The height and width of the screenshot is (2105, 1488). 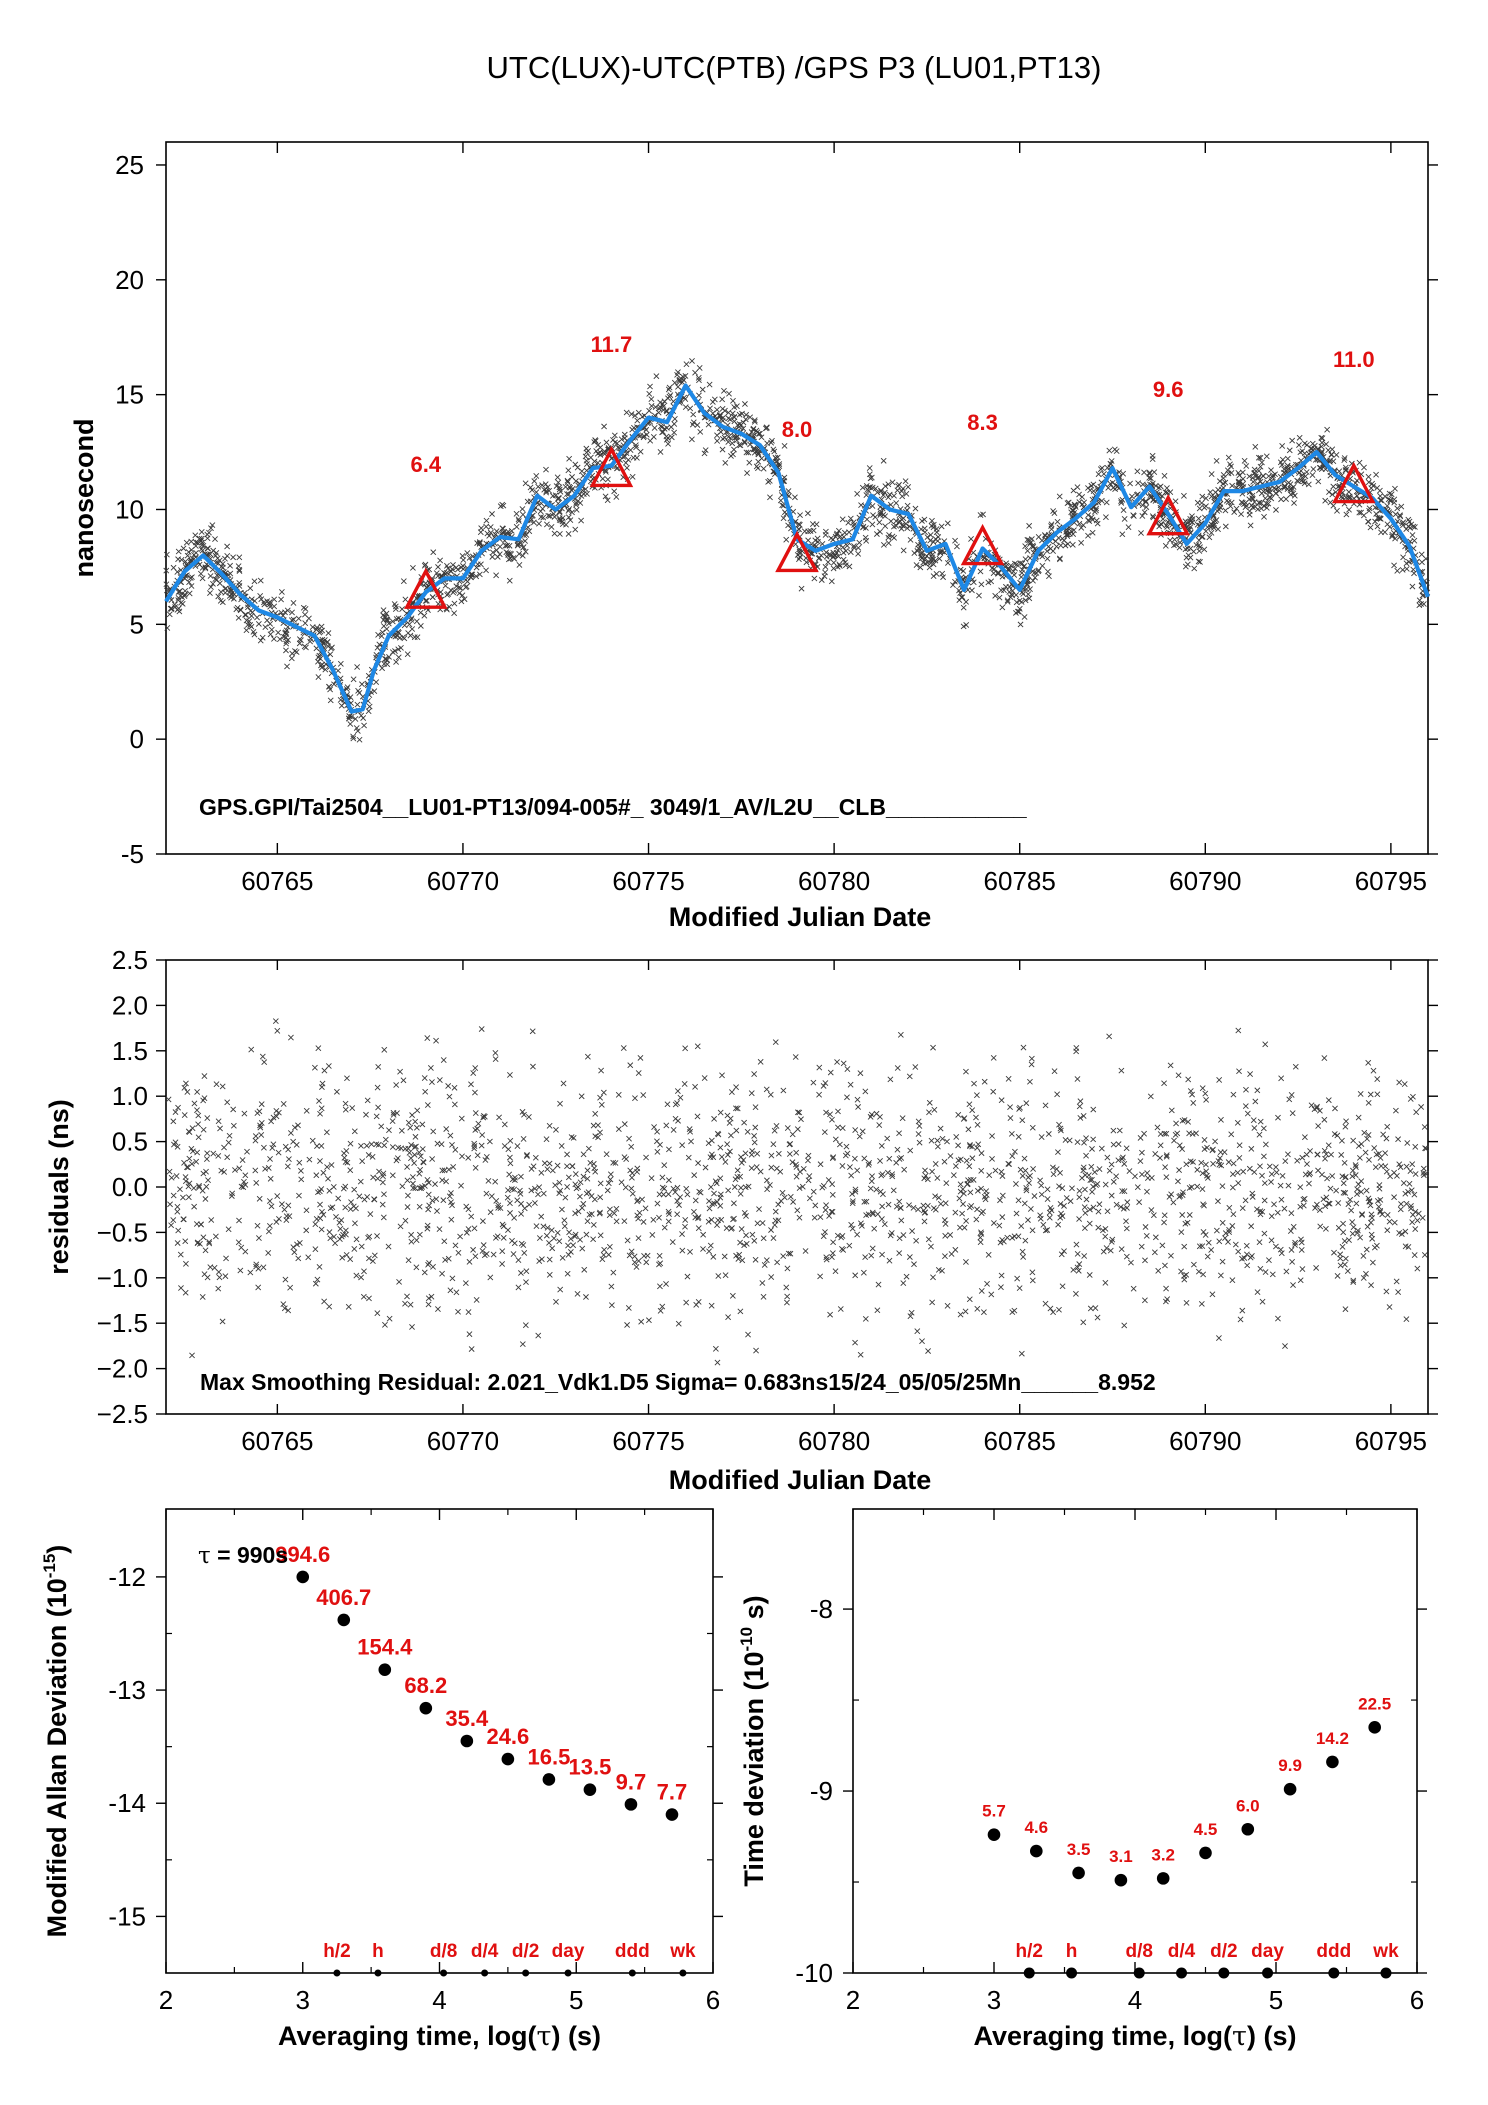 What do you see at coordinates (1182, 1951) in the screenshot?
I see `tdev-marker-label: d/4` at bounding box center [1182, 1951].